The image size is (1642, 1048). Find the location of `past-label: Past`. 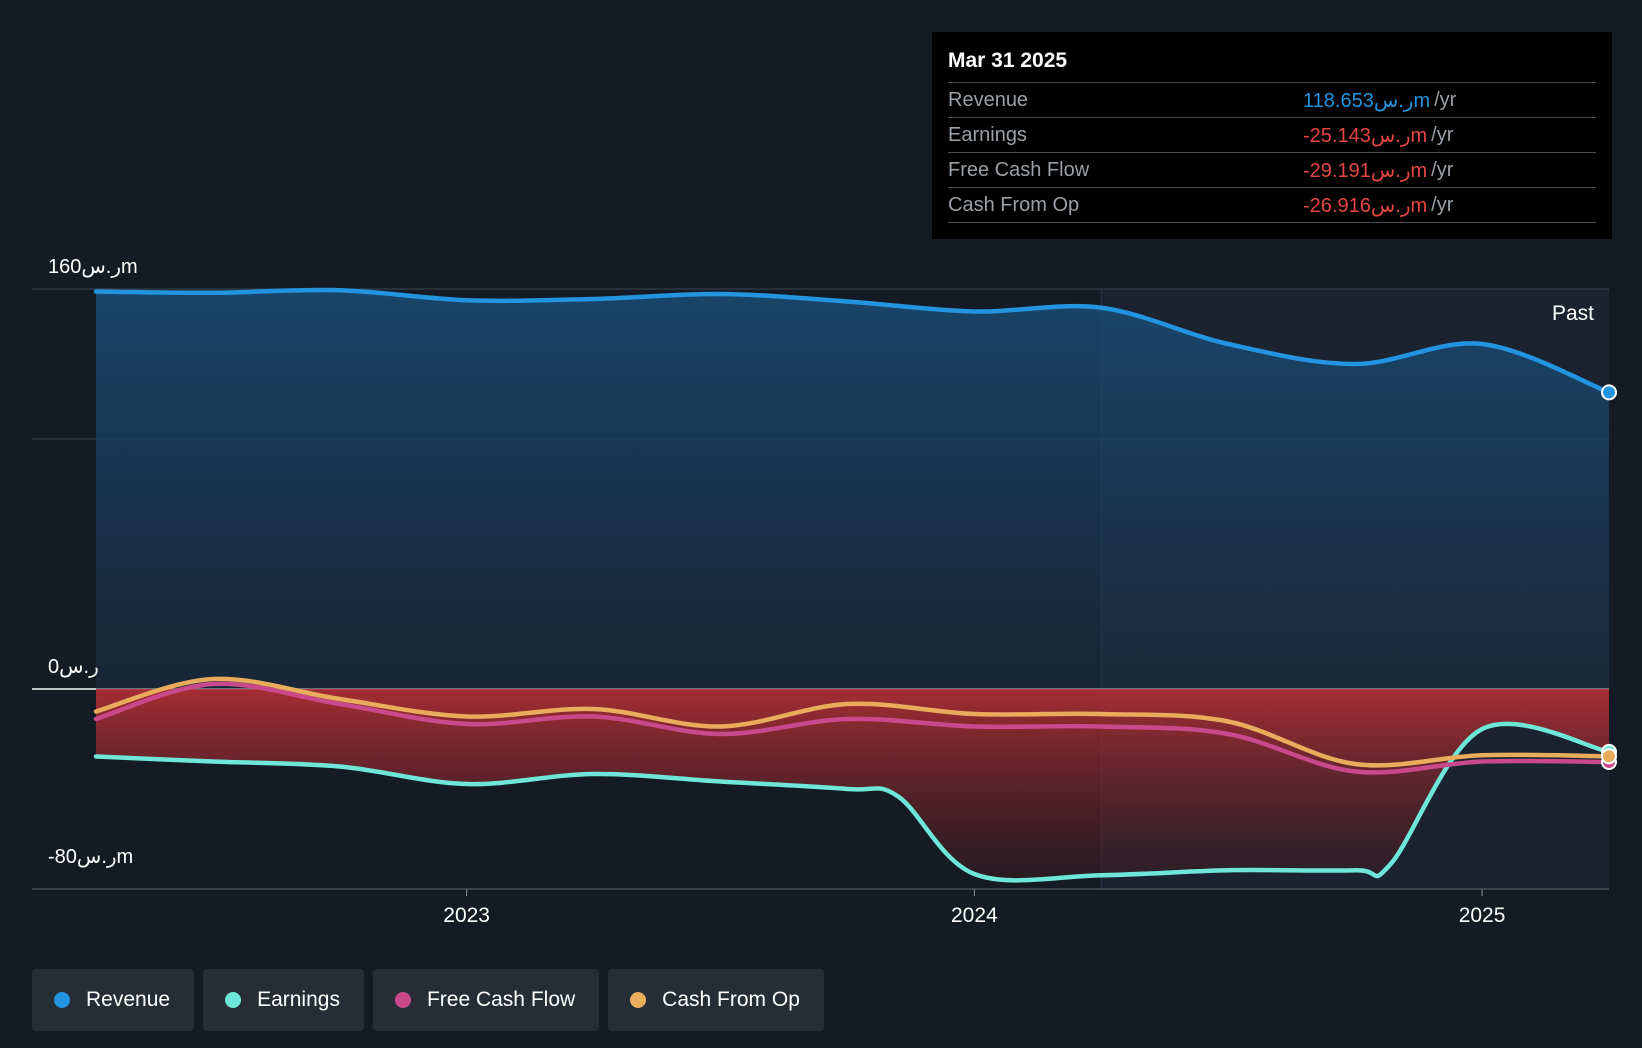

past-label: Past is located at coordinates (1573, 313).